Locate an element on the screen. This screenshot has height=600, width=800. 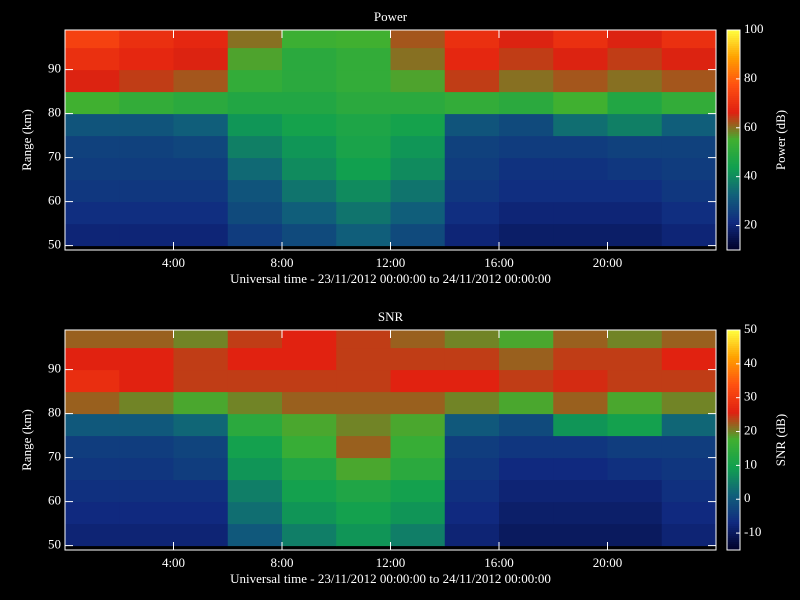
x-tick-label: 12:00 is located at coordinates (391, 262).